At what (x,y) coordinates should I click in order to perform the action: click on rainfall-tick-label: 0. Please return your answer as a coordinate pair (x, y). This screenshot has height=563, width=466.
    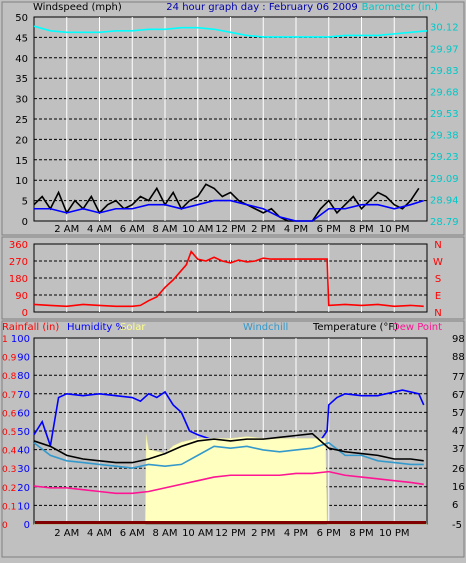
    Looking at the image, I should click on (5, 526).